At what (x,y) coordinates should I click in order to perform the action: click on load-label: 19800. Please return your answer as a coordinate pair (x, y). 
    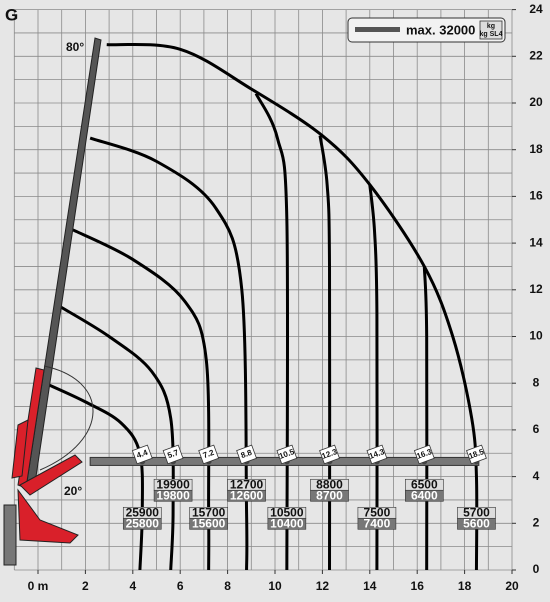
    Looking at the image, I should click on (173, 495).